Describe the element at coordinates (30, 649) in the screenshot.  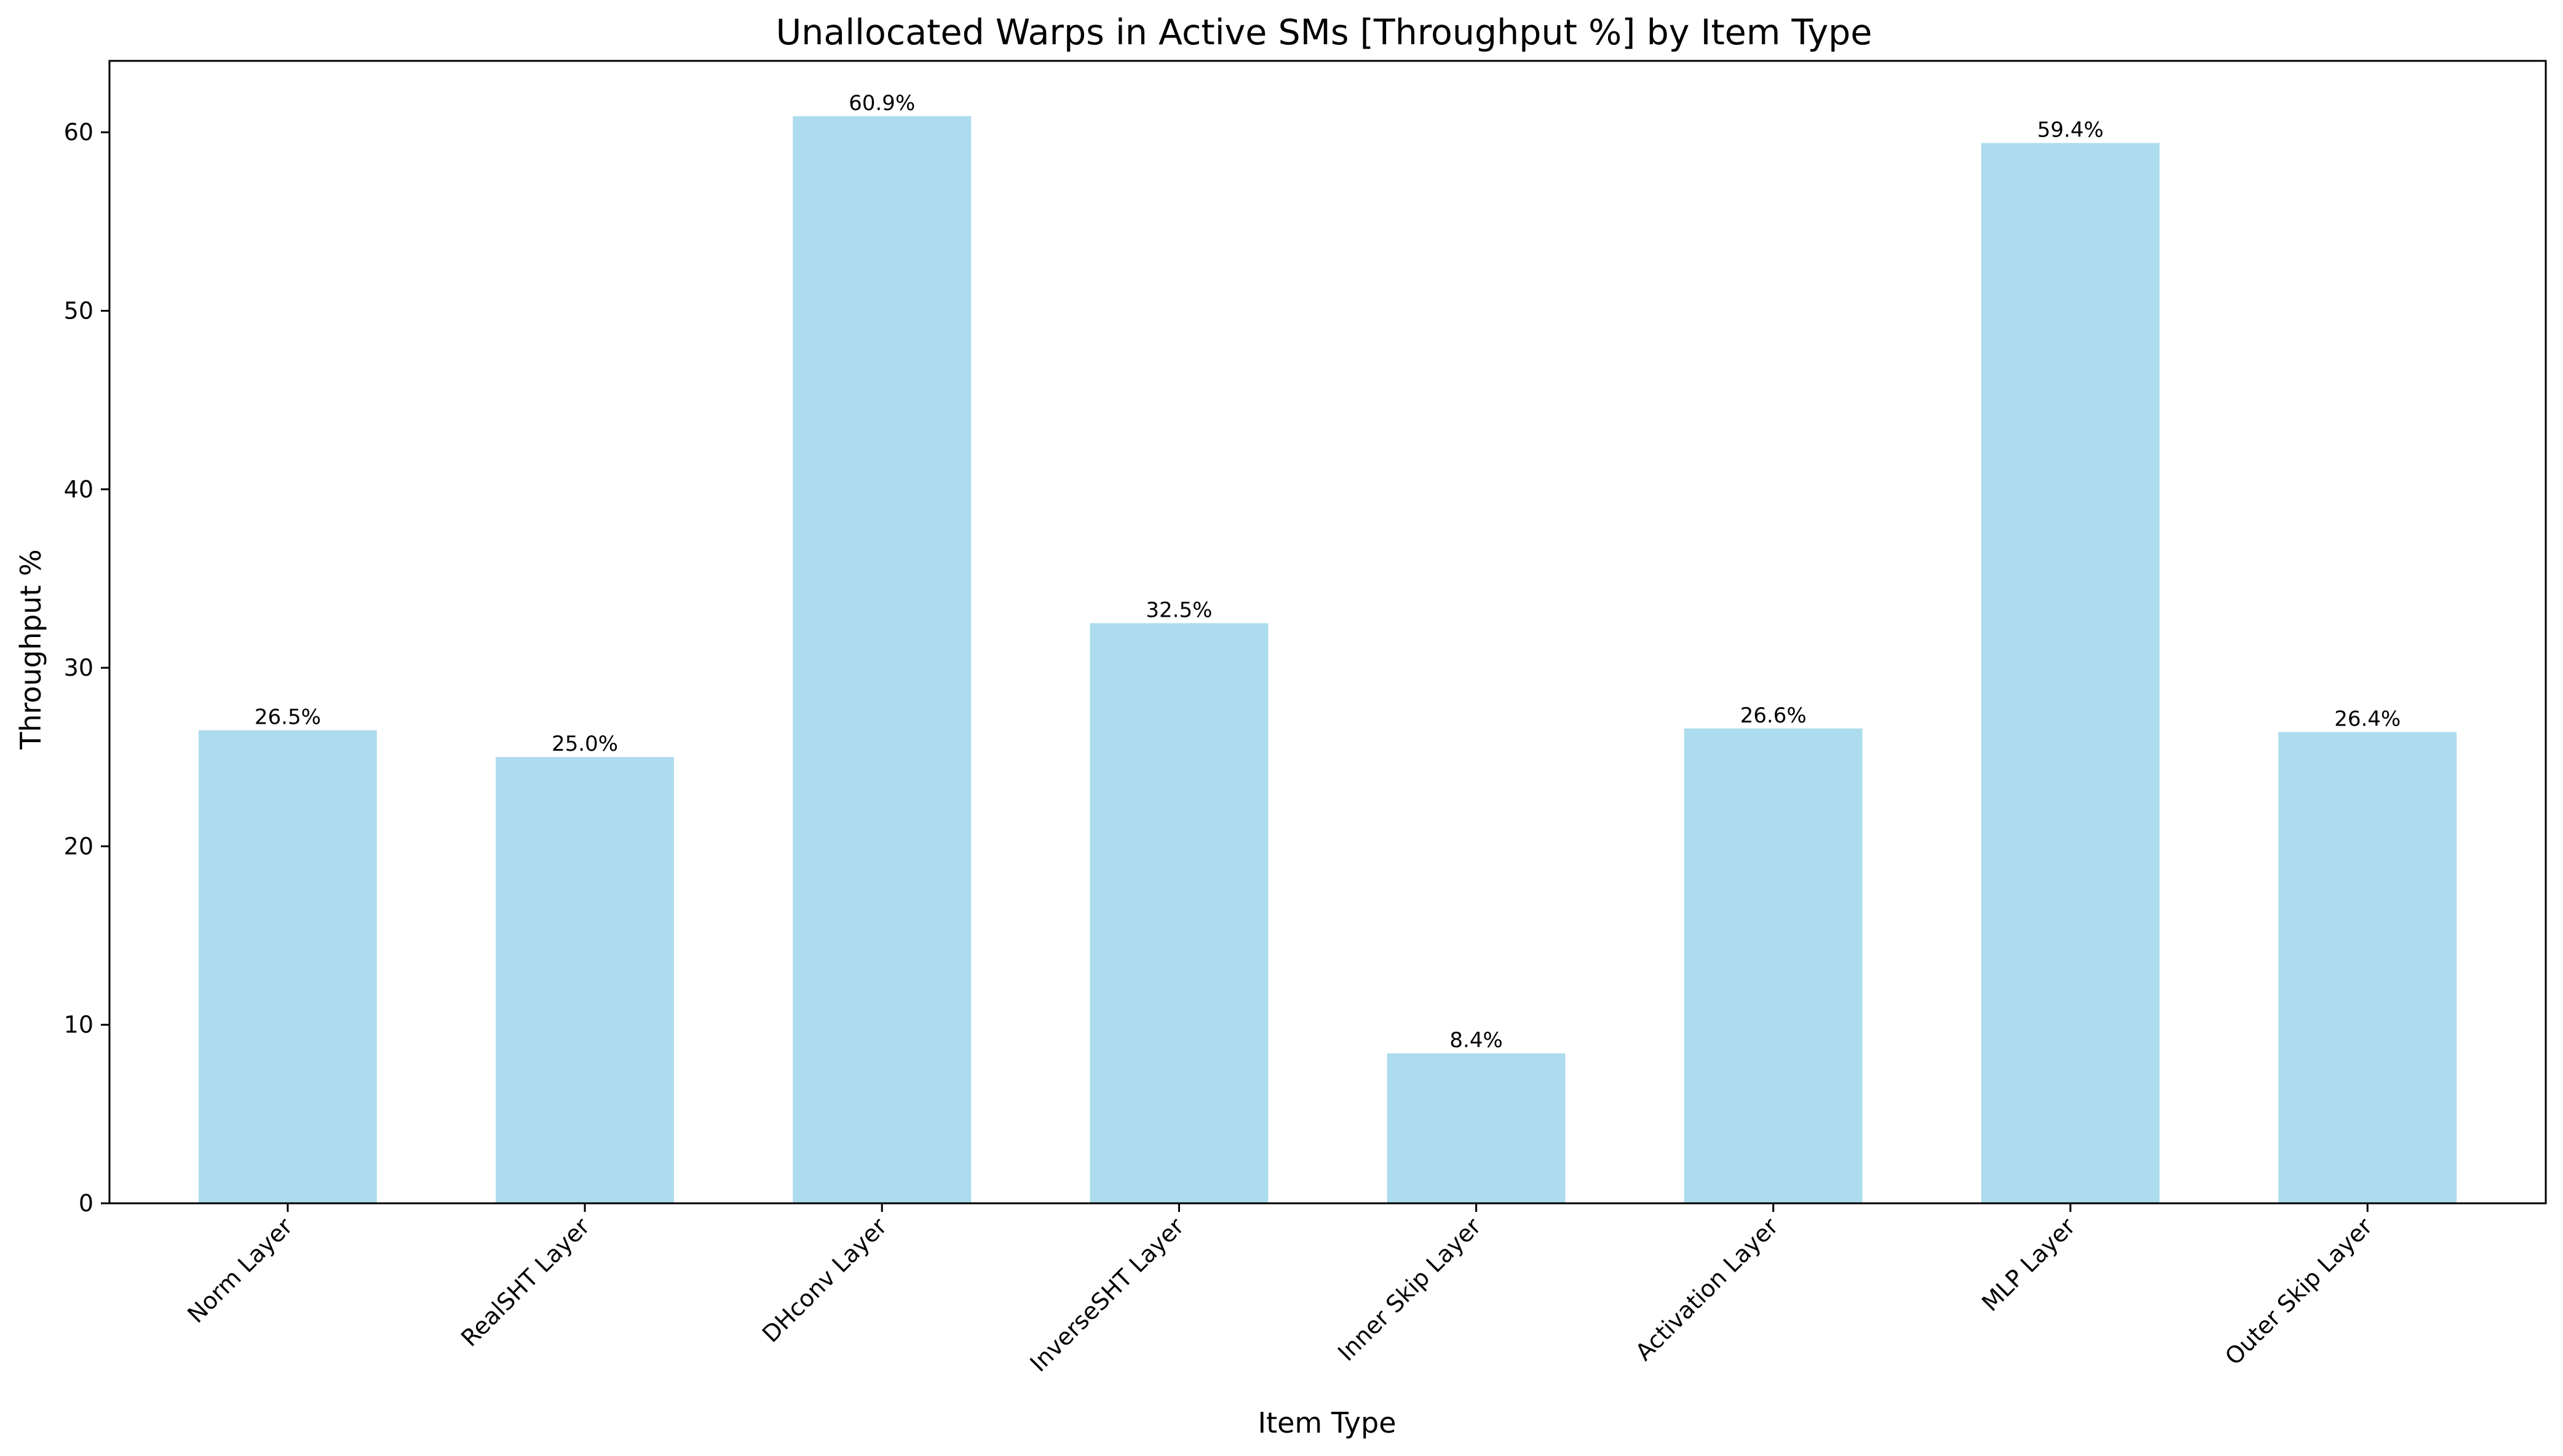
I see `y-axis-label: Throughput %` at that location.